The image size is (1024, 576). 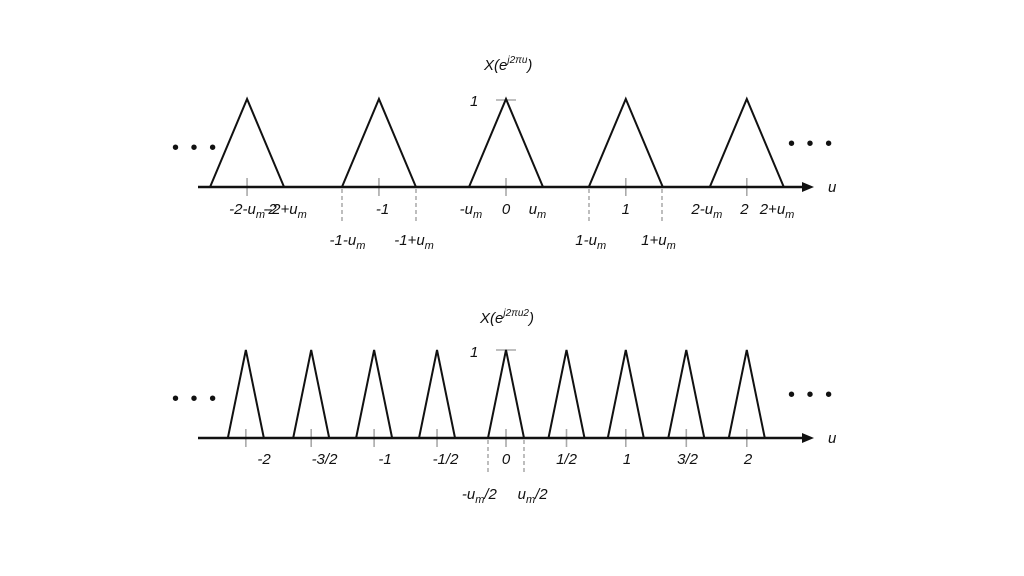 What do you see at coordinates (507, 64) in the screenshot?
I see `top-spectrum-title: X(ej2πu)` at bounding box center [507, 64].